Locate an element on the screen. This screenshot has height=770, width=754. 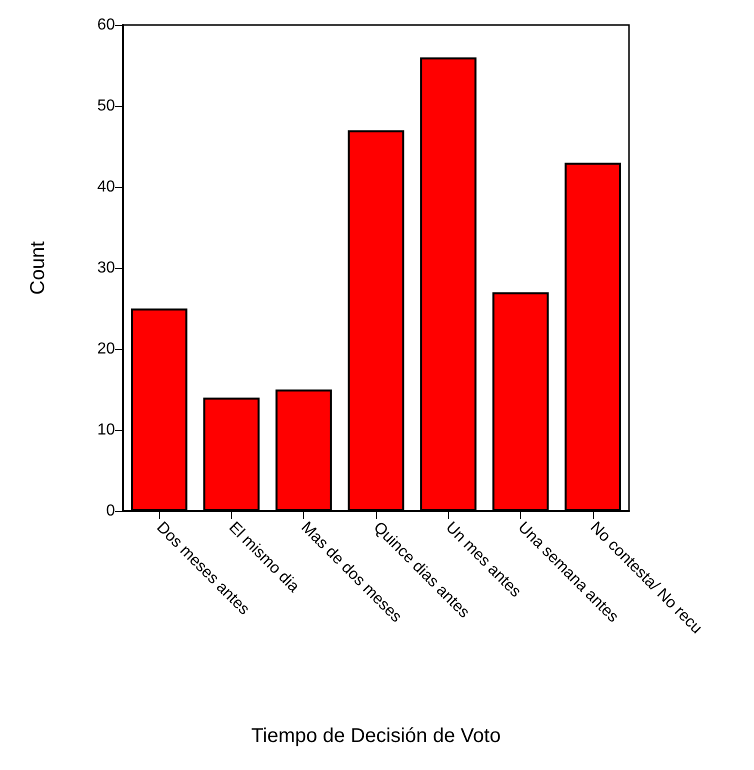
y-tick-label: 30 is located at coordinates (106, 268).